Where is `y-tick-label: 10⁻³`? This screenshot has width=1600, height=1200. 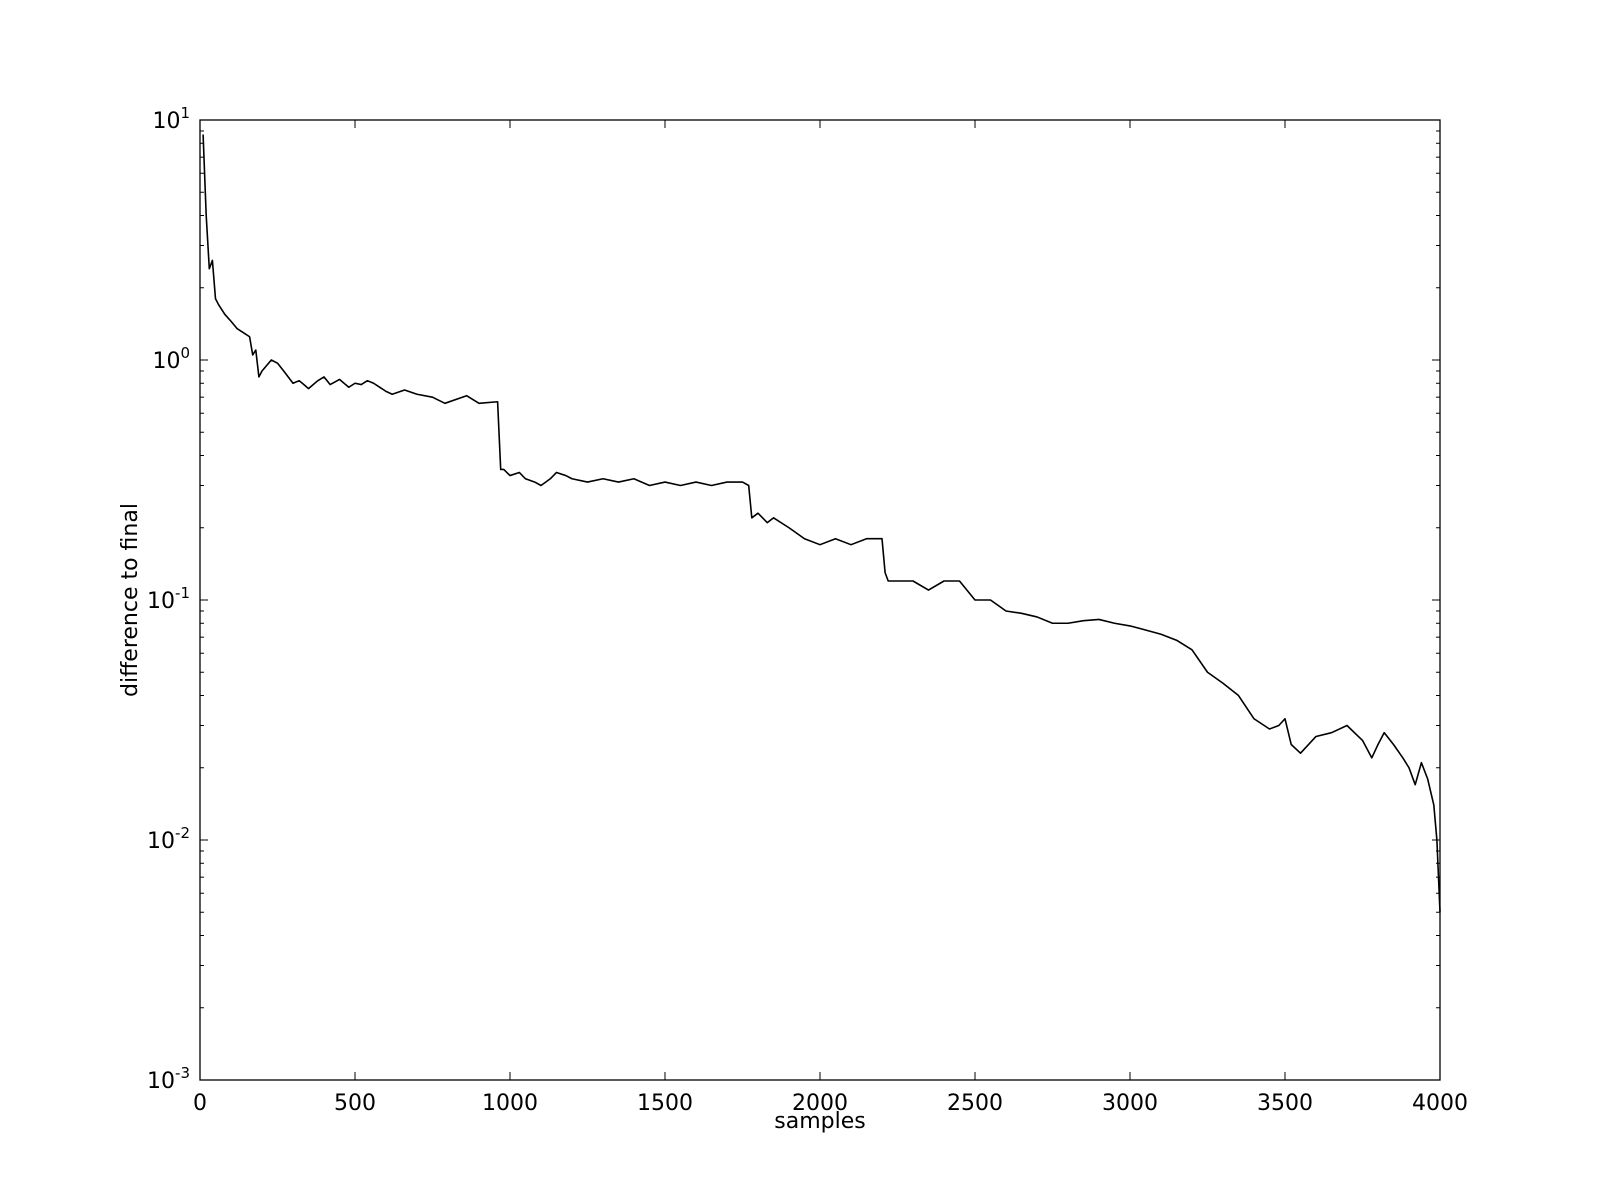 y-tick-label: 10⁻³ is located at coordinates (168, 1079).